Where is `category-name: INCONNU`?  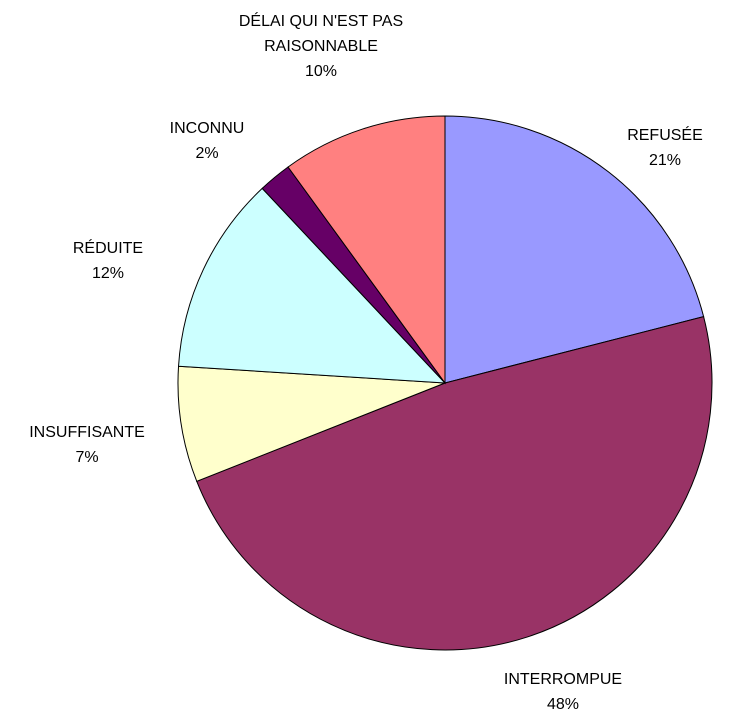 category-name: INCONNU is located at coordinates (207, 128).